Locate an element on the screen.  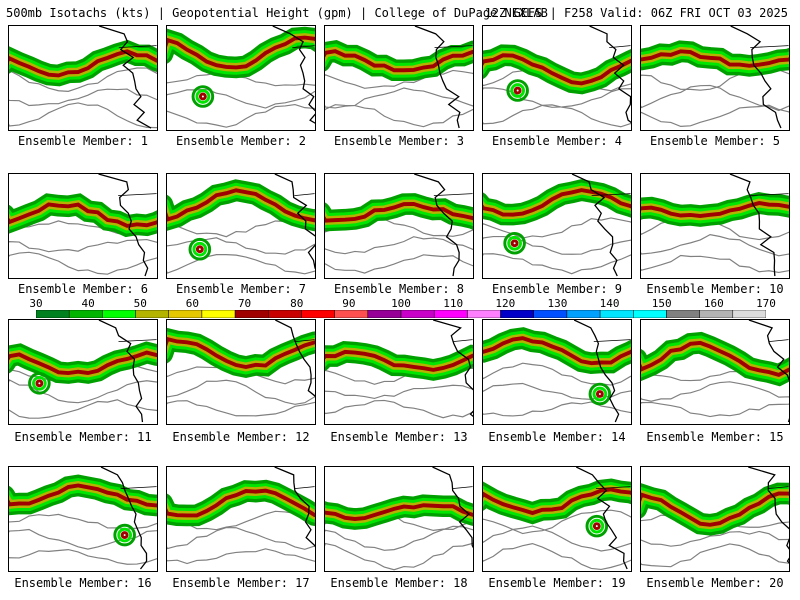
colorbar-strip is located at coordinates (401, 314).